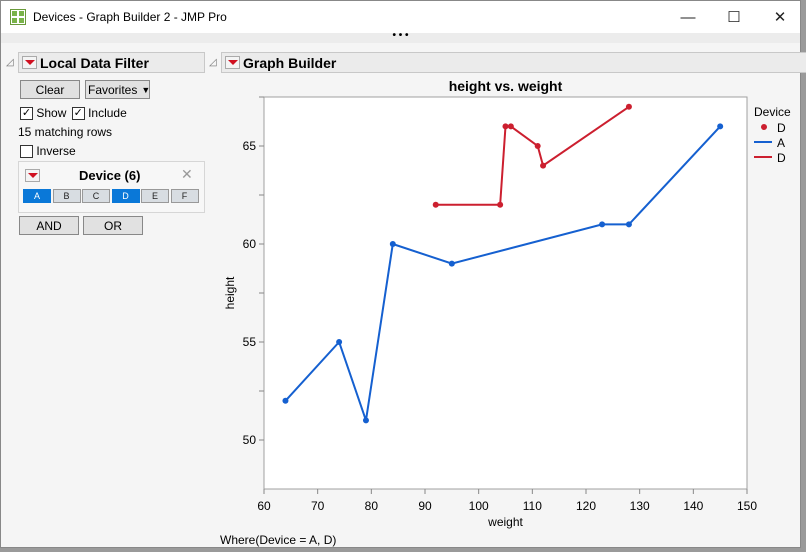 This screenshot has height=552, width=806. What do you see at coordinates (250, 342) in the screenshot?
I see `y-tick-label: 55` at bounding box center [250, 342].